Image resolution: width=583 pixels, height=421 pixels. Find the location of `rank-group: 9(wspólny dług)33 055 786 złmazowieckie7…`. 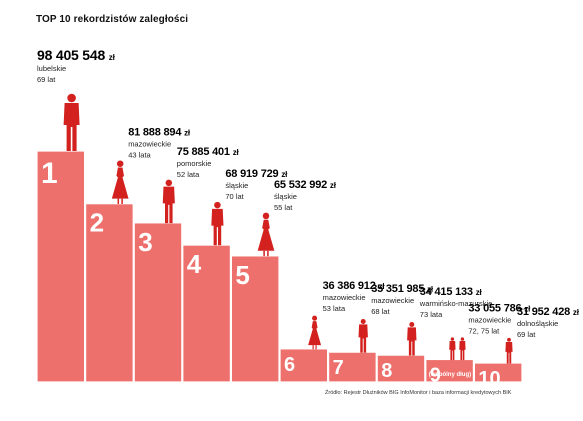

rank-group: 9(wspólny dług)33 055 786 złmazowieckie7… is located at coordinates (478, 344).